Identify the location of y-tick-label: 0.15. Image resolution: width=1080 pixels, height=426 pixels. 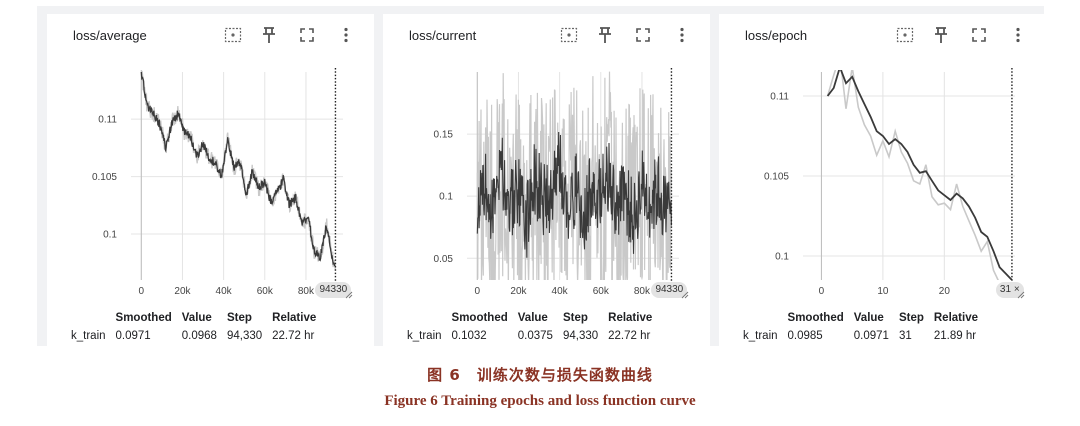
(444, 135).